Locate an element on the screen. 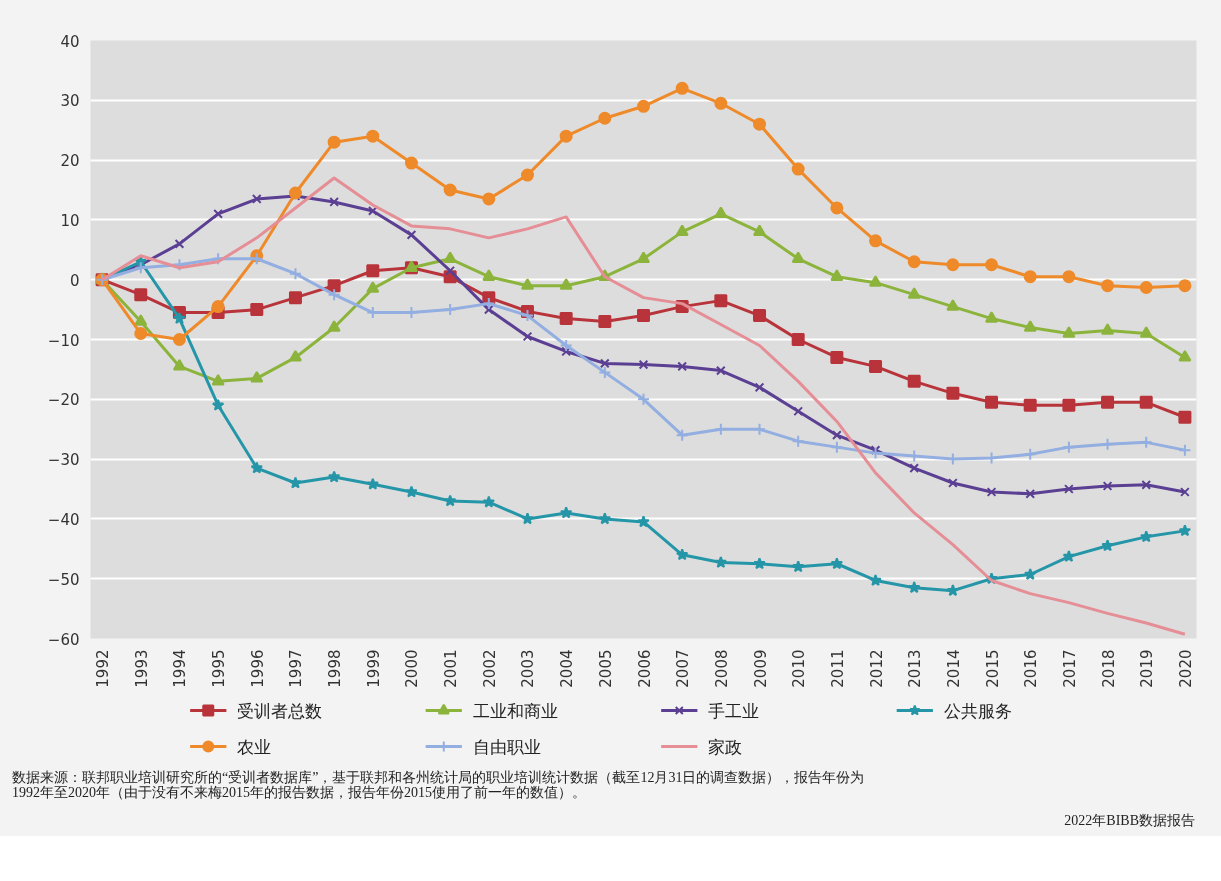  x-tick-label: 2016 is located at coordinates (1031, 668).